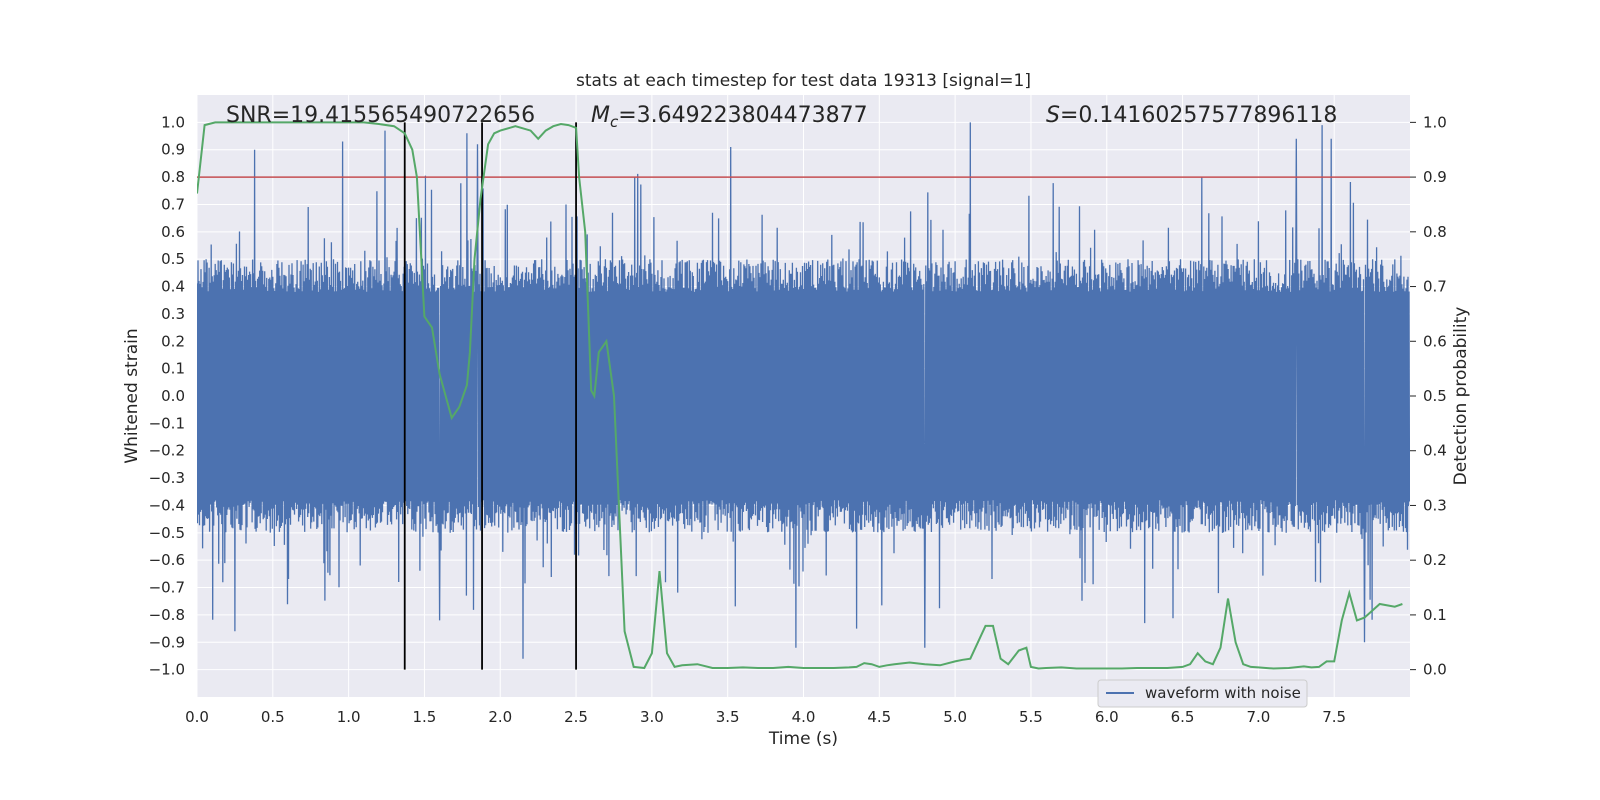  I want to click on y-tick-label: 0.0, so click(173, 396).